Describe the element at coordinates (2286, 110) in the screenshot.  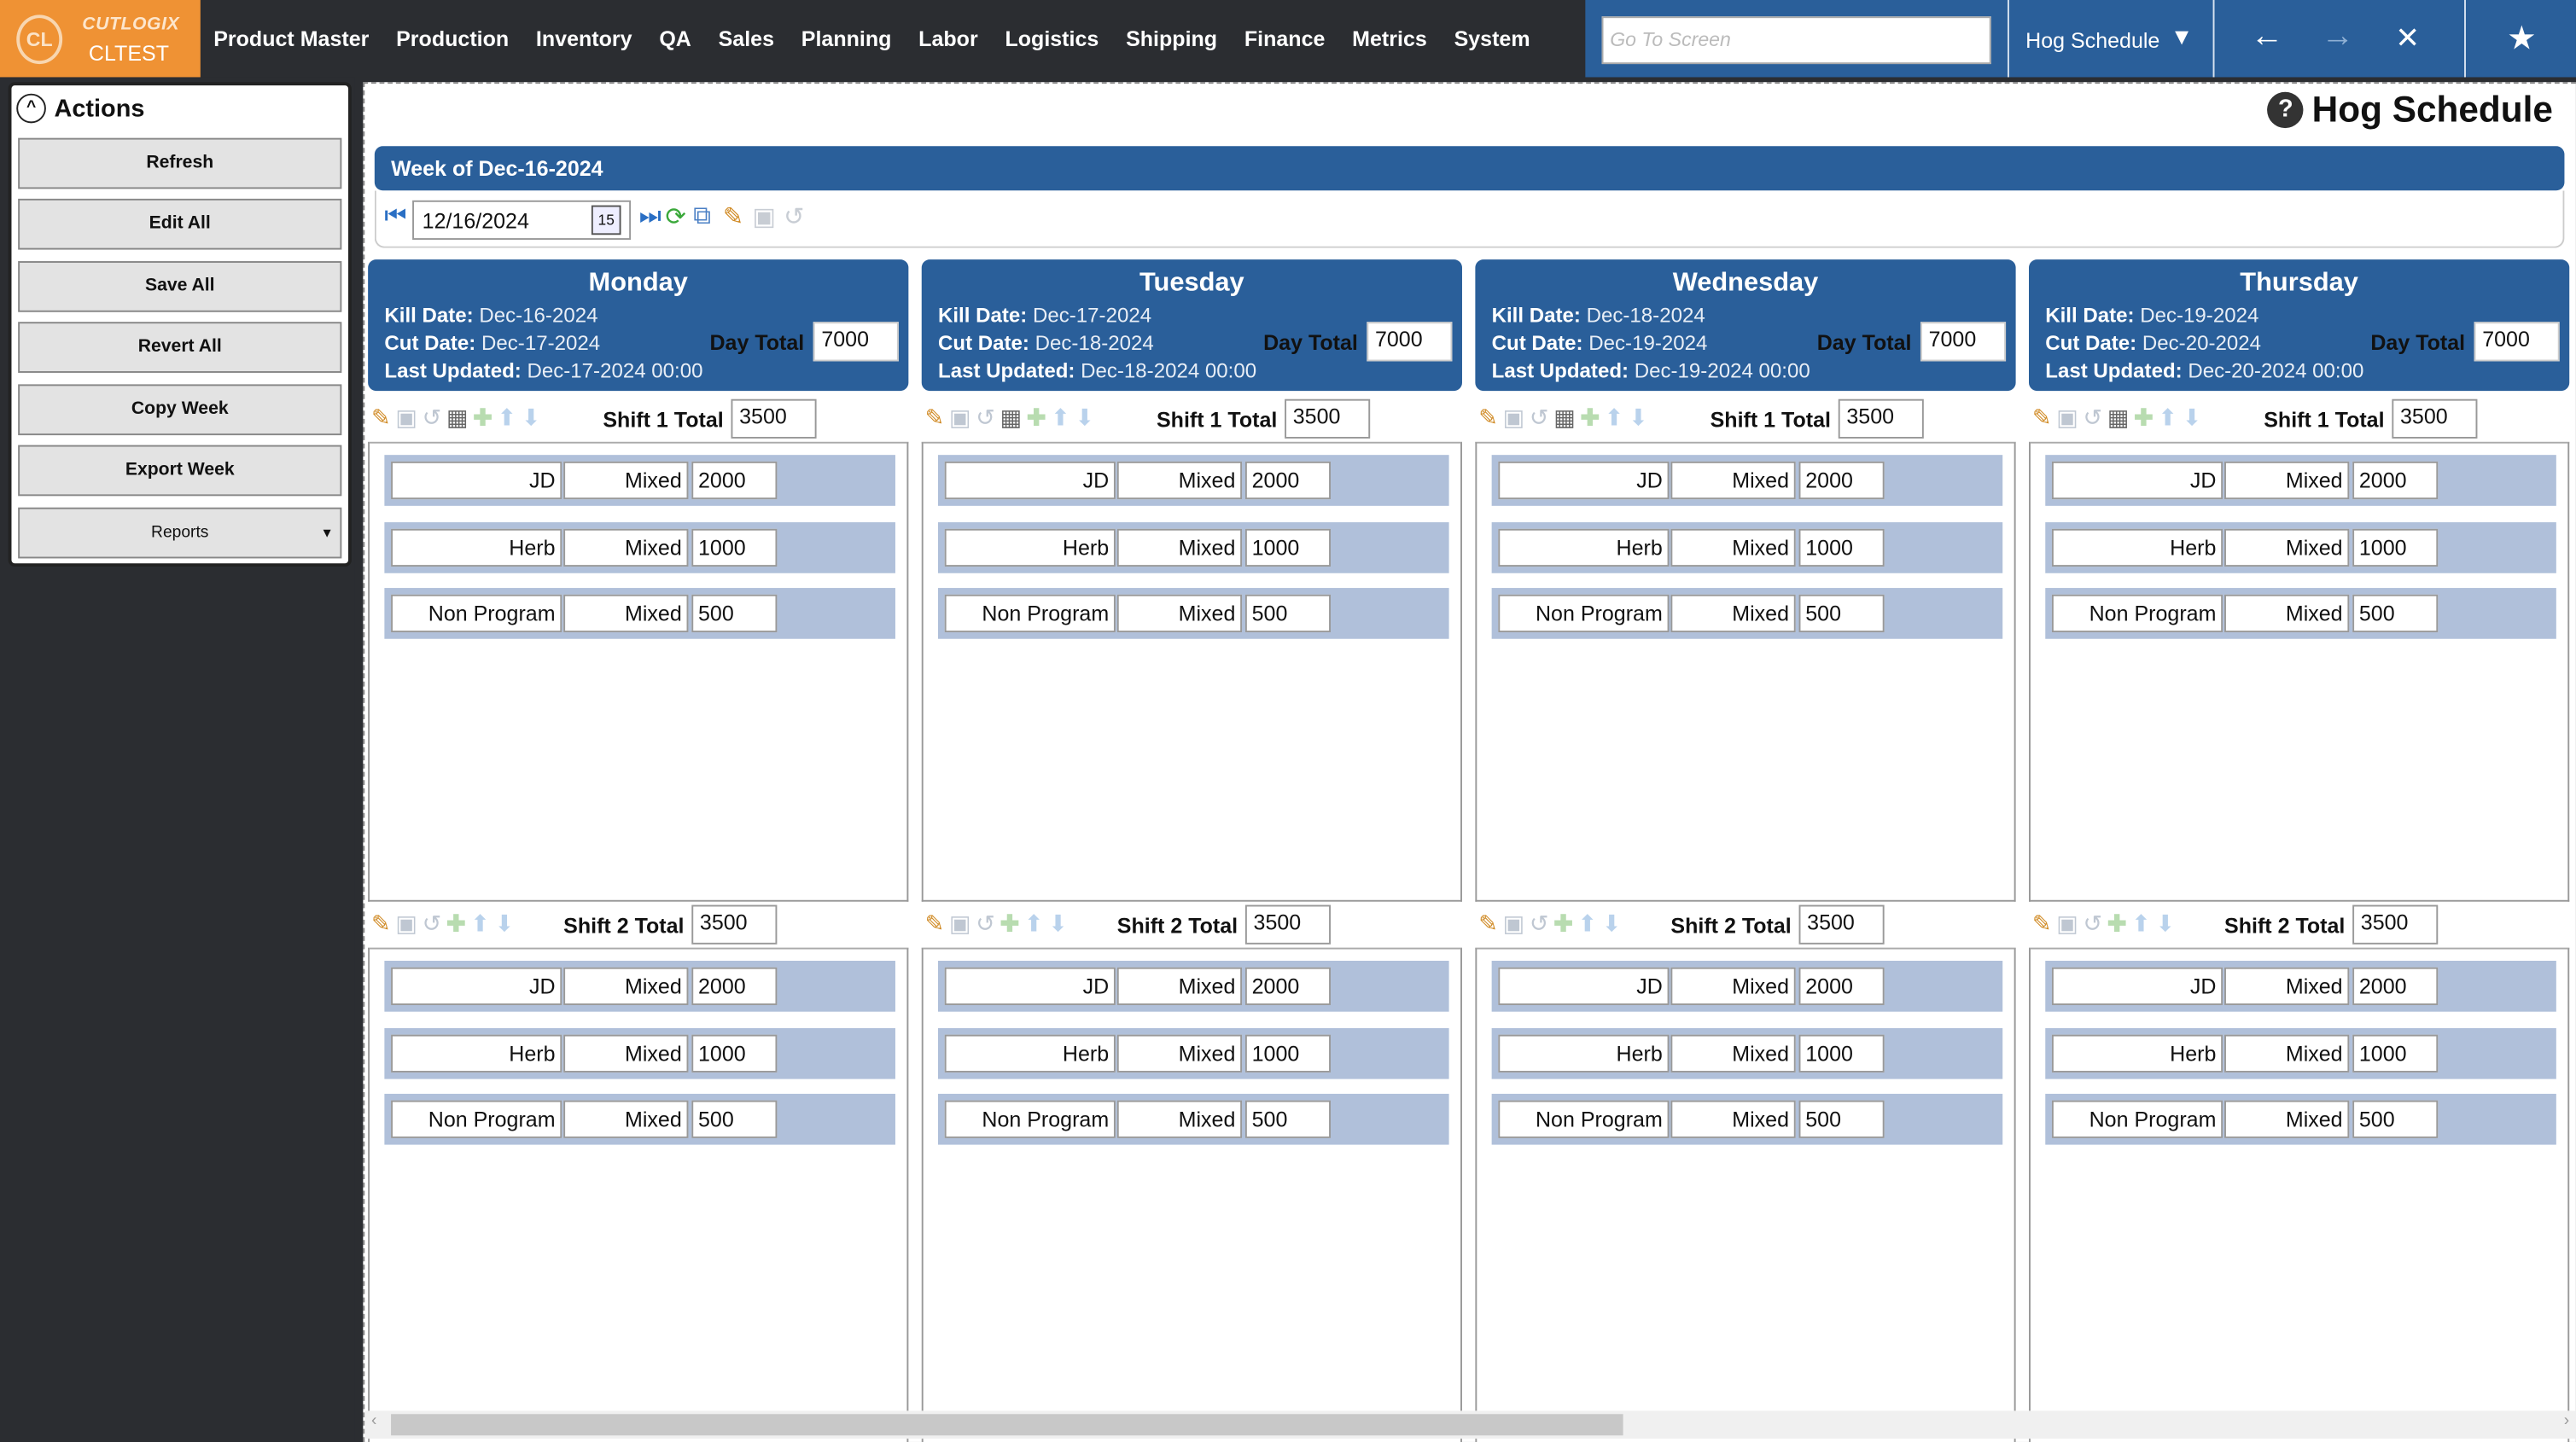
I see `help-icon: ?` at that location.